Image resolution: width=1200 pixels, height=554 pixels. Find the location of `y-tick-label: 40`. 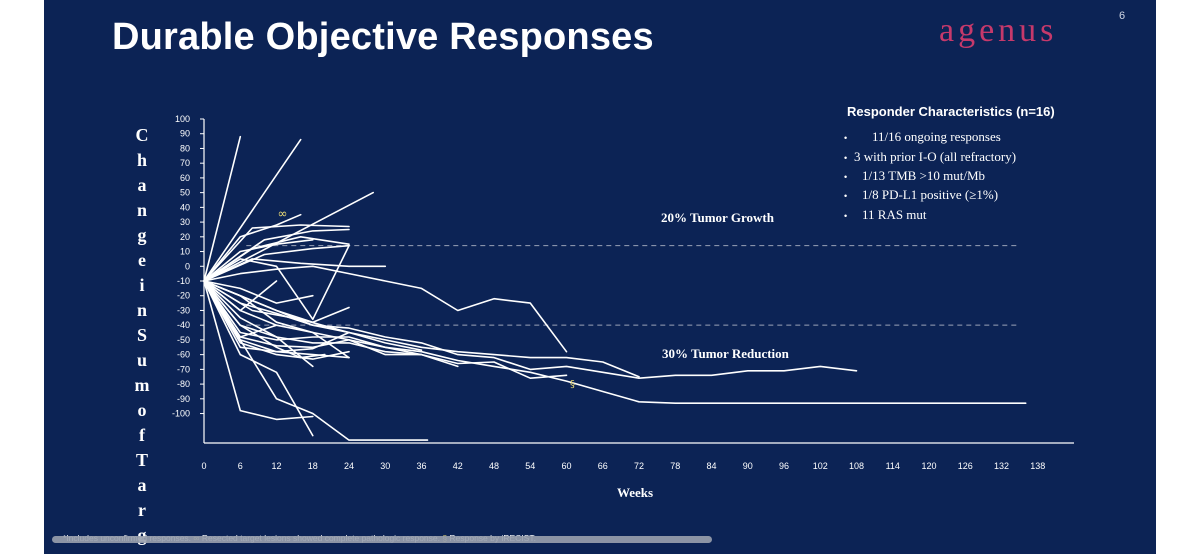

y-tick-label: 40 is located at coordinates (185, 207).